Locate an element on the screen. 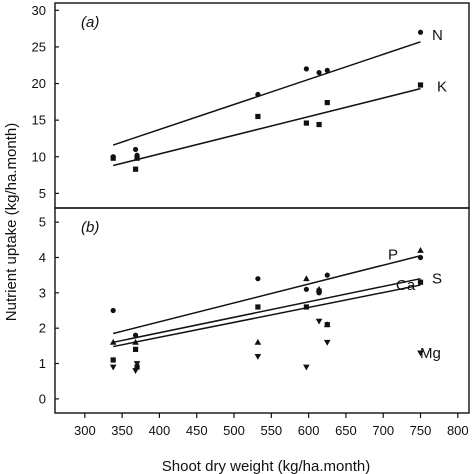  series-label-n: N is located at coordinates (437, 35).